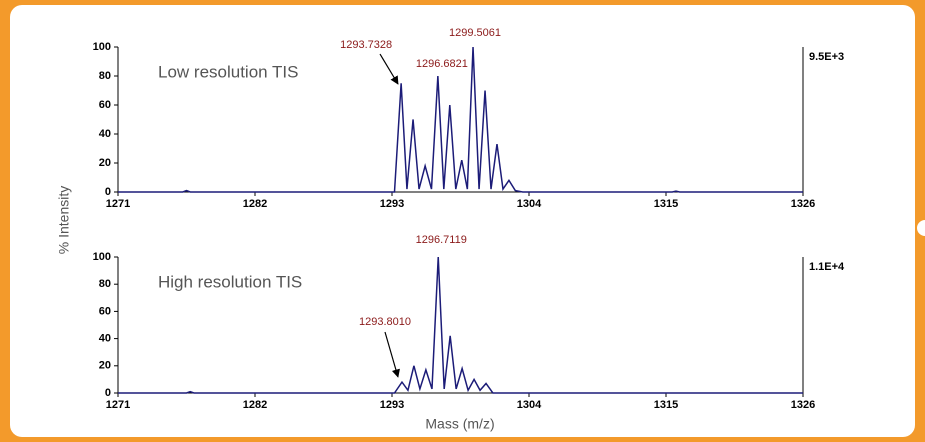 Image resolution: width=925 pixels, height=442 pixels. Describe the element at coordinates (459, 424) in the screenshot. I see `x-axis-label: Mass (m/z)` at that location.